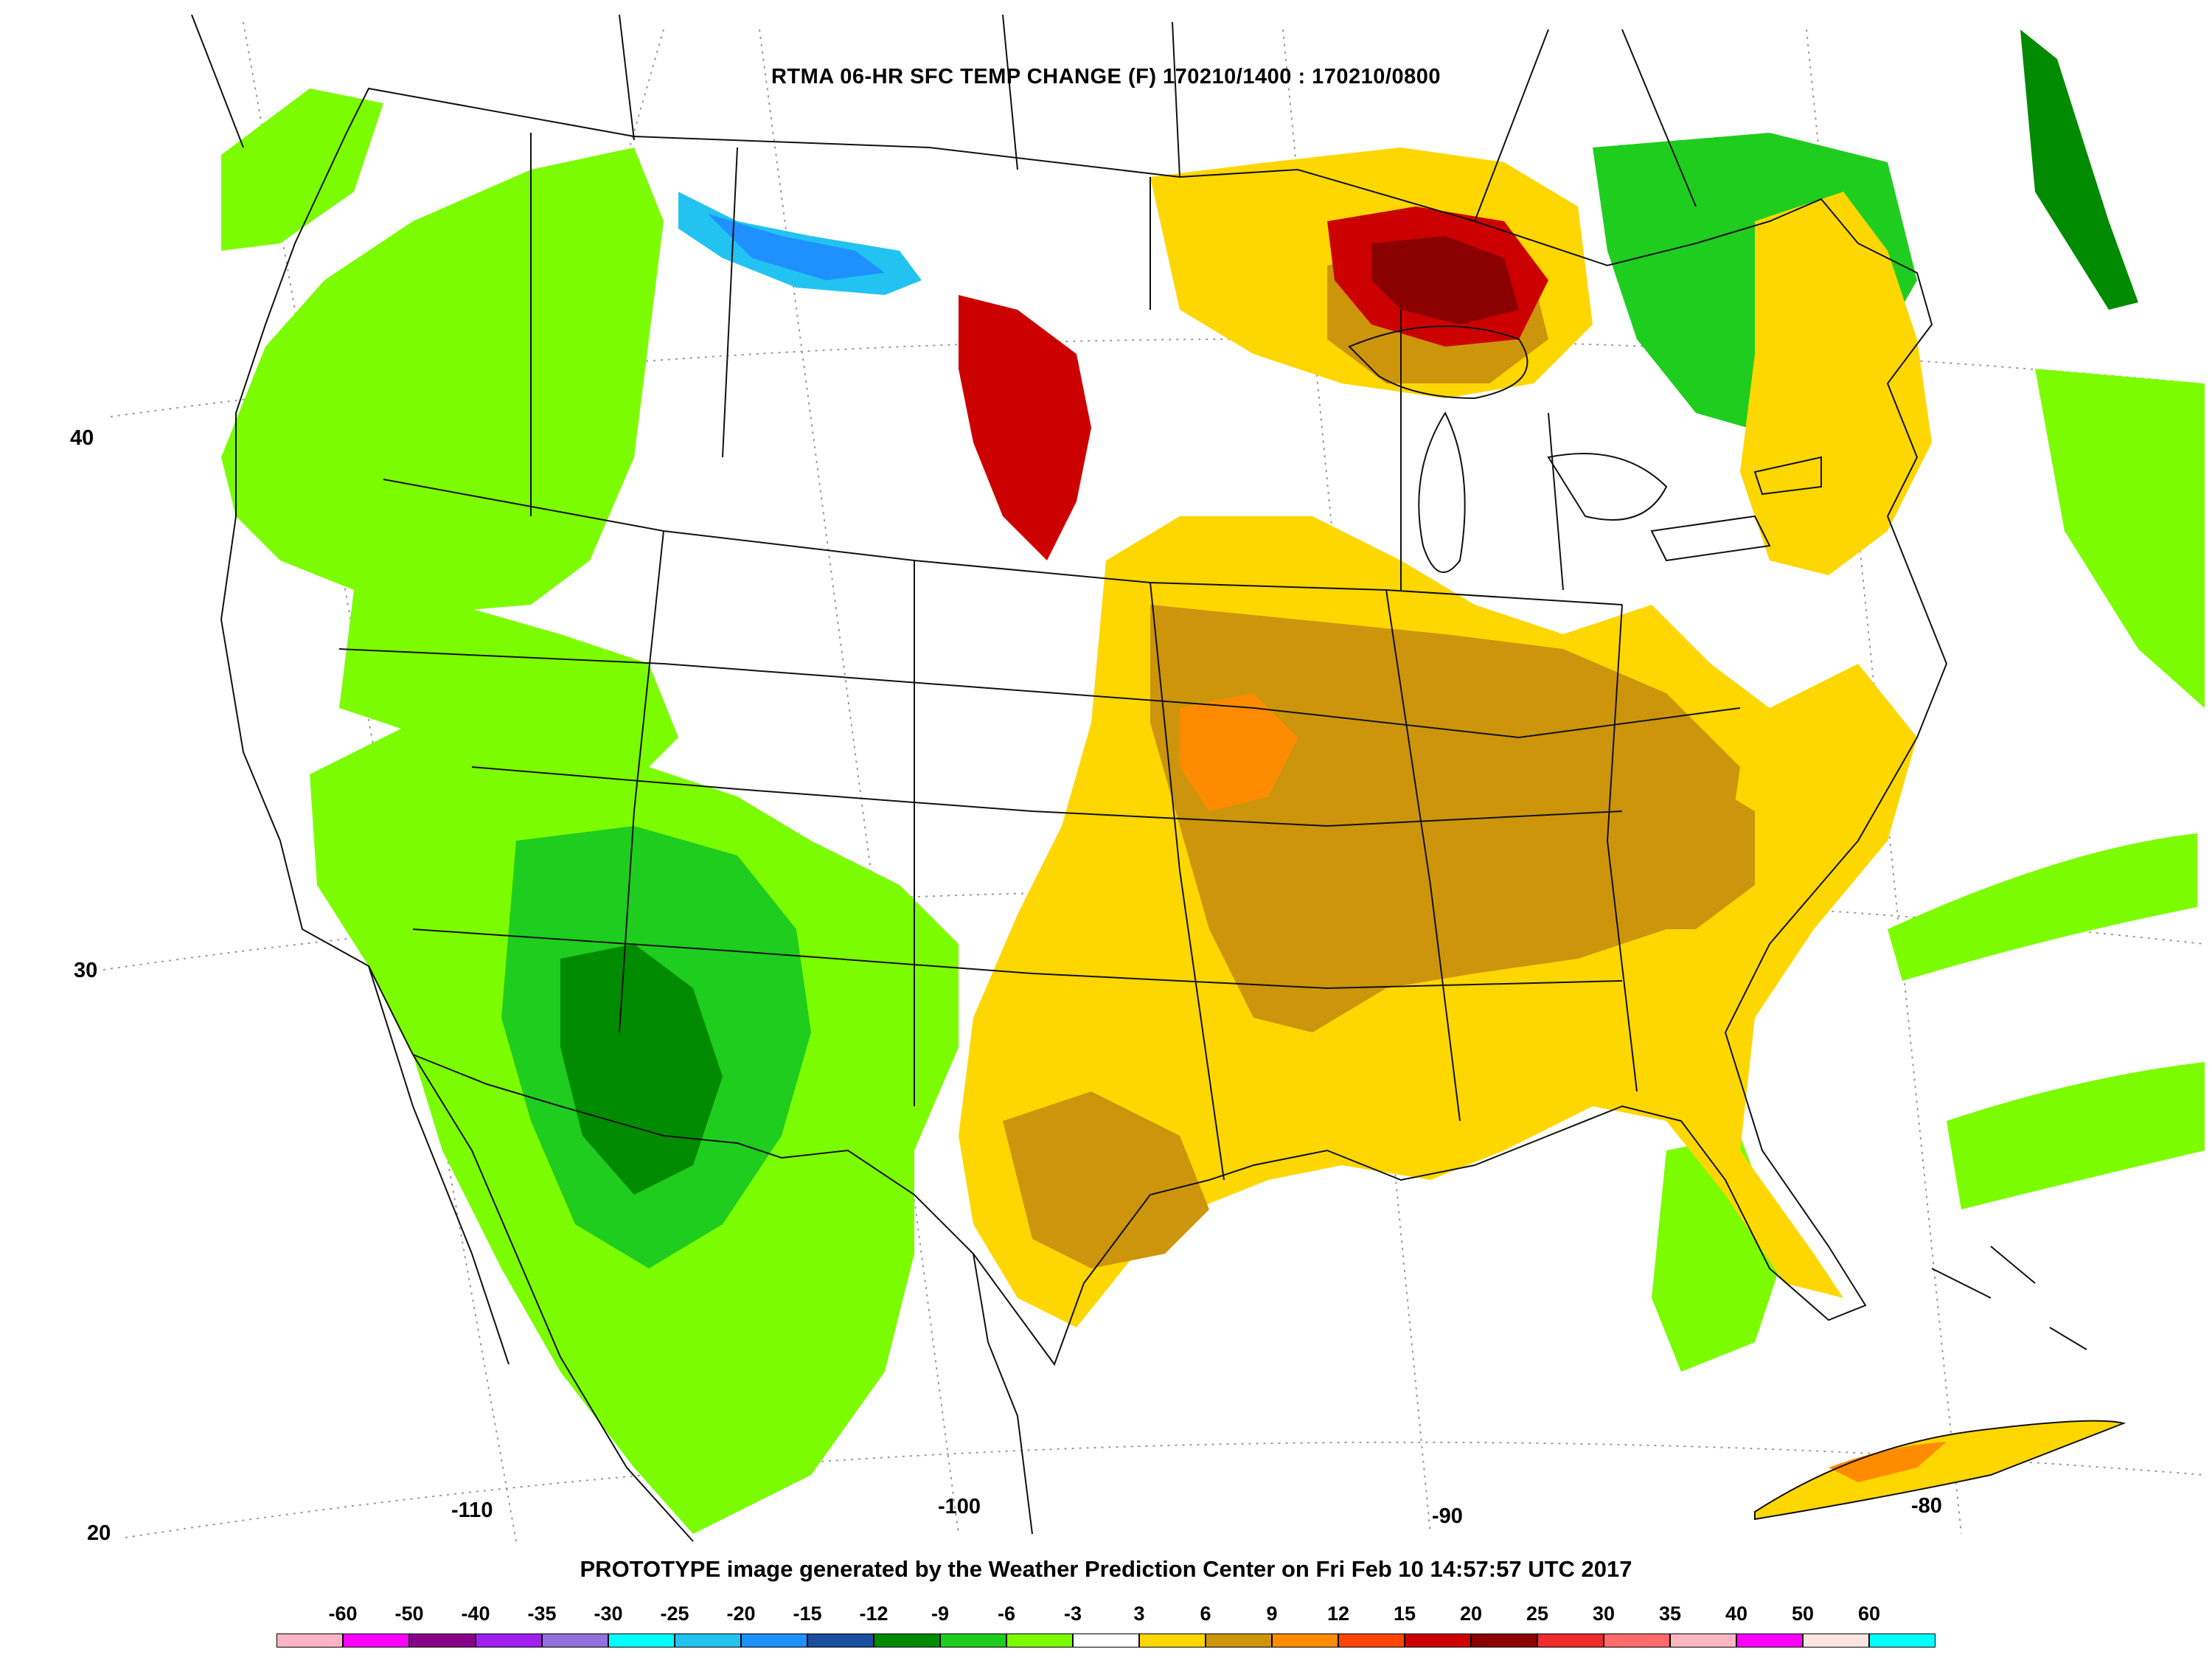  I want to click on legend-label: 35, so click(1670, 1614).